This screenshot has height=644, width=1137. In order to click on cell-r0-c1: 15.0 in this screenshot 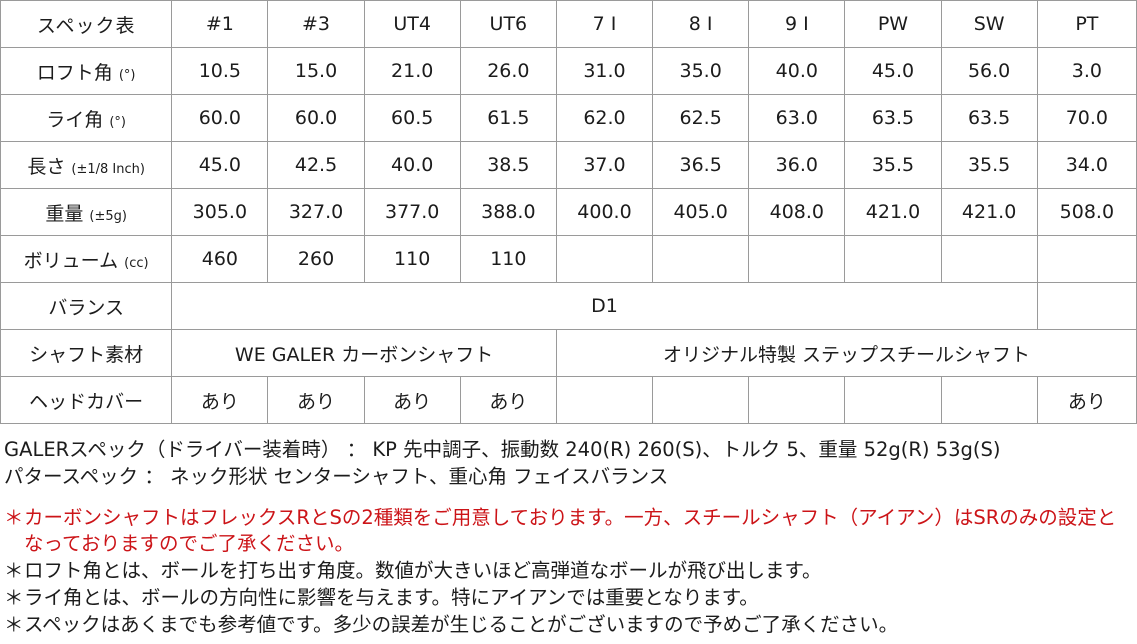, I will do `click(316, 71)`.